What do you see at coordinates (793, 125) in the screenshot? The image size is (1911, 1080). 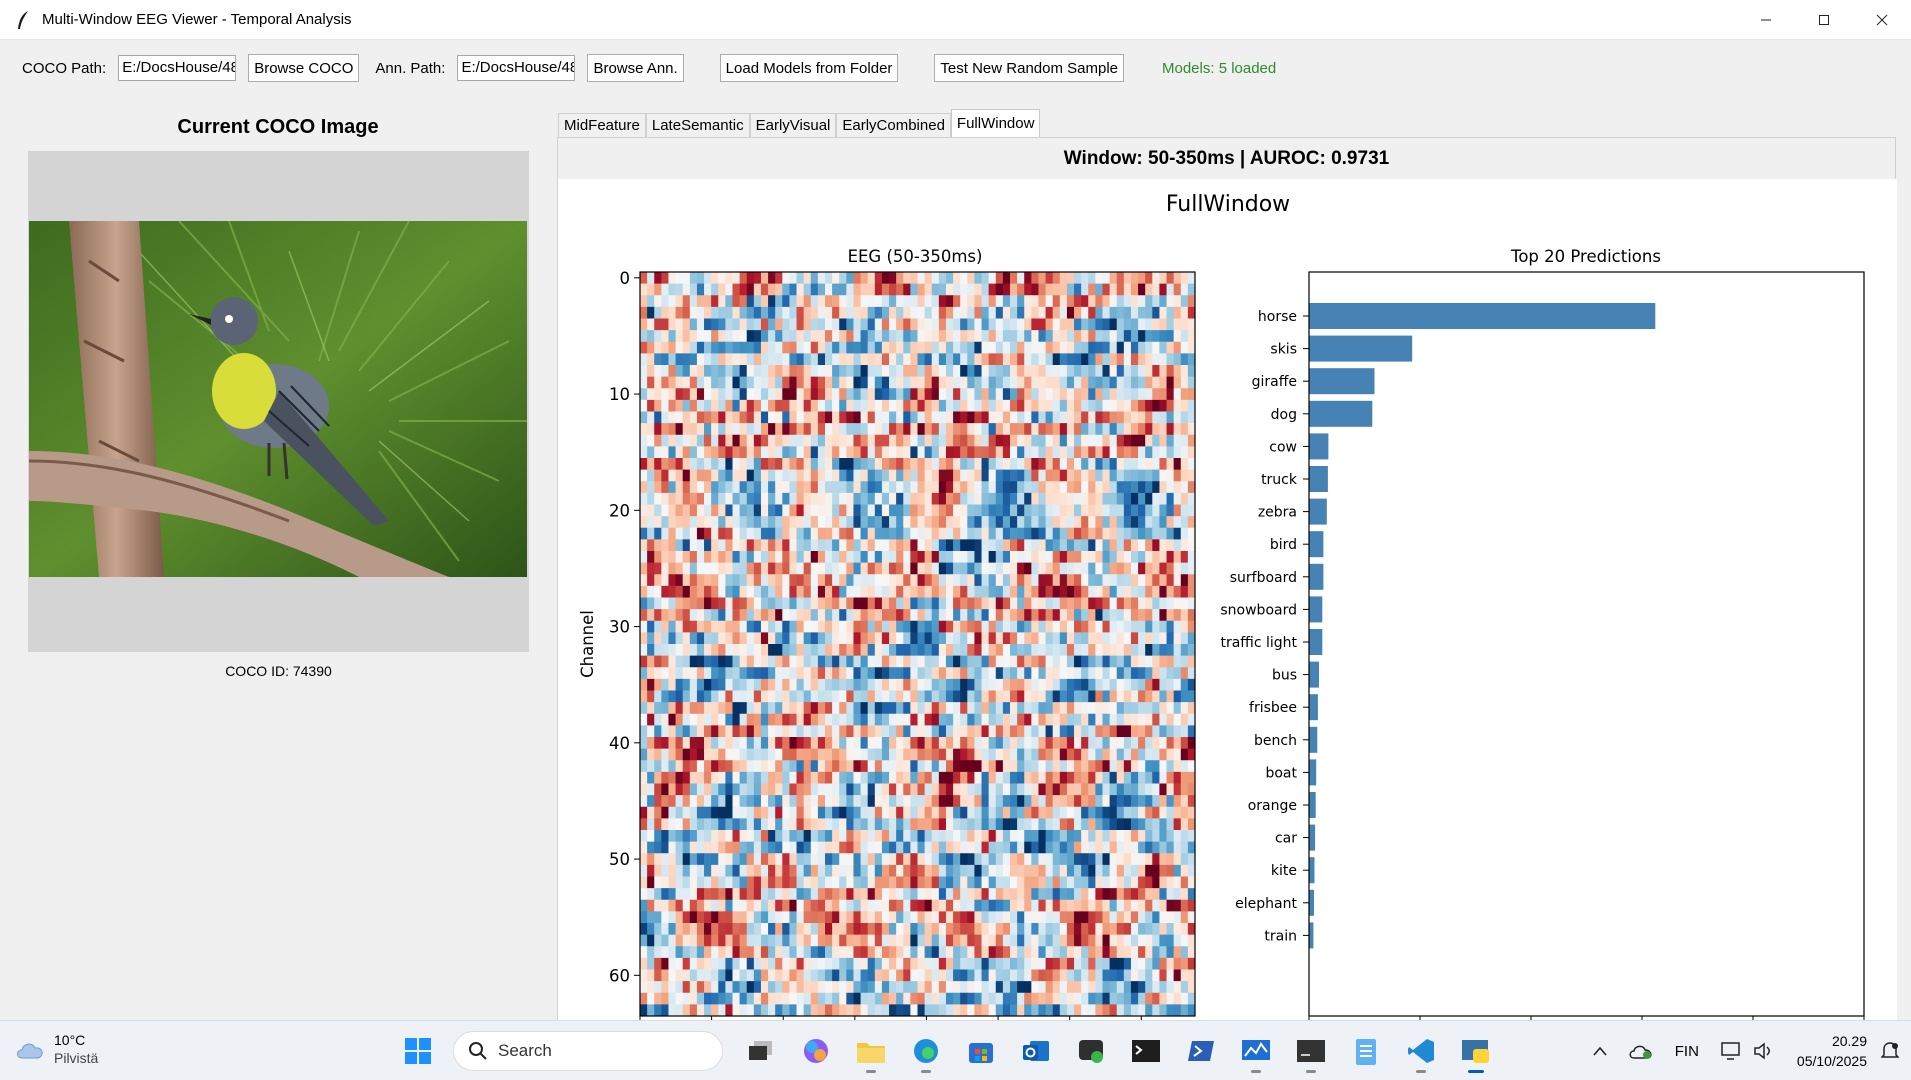 I see `tab-earlyvisual: EarlyVisual` at bounding box center [793, 125].